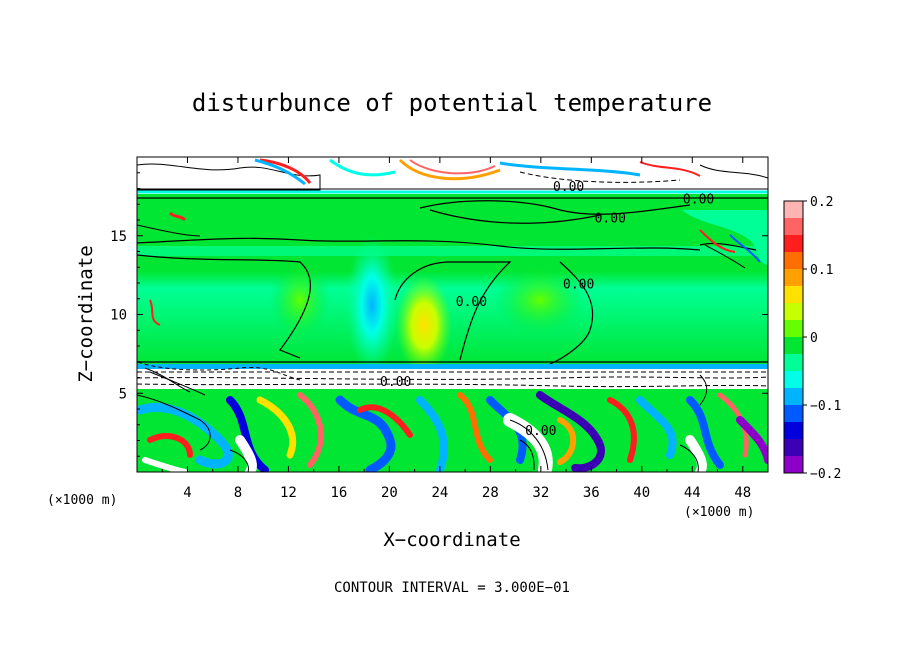  I want to click on colorbar-tick-label: 0.2, so click(821, 202).